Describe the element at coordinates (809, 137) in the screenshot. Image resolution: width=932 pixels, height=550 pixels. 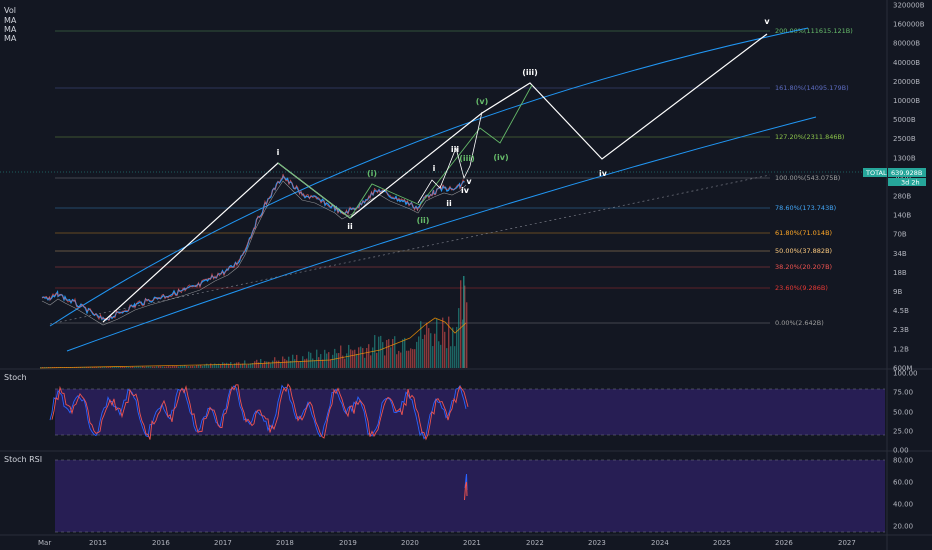
I see `fib-level-label: 127.20%(2311.846B)` at that location.